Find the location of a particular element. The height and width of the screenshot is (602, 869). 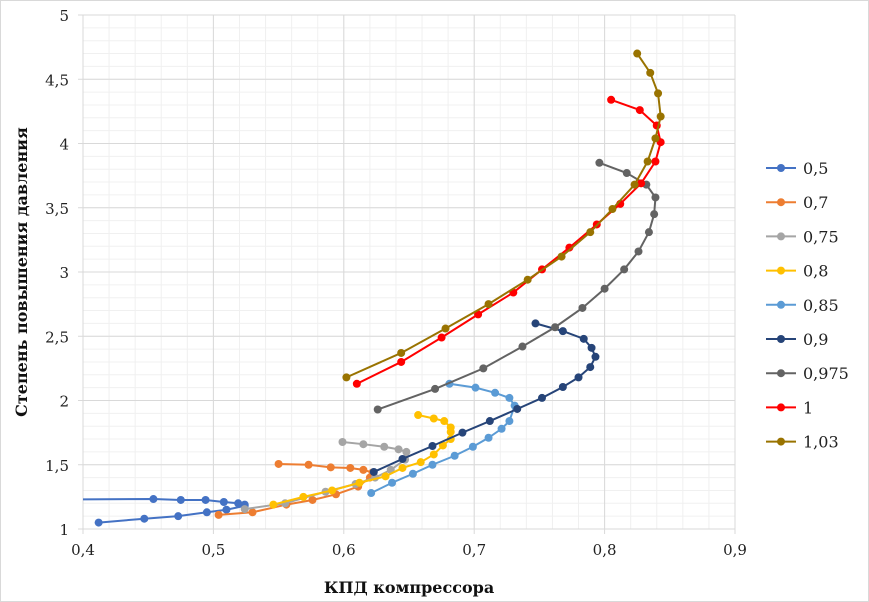

legend-label: 0,8 is located at coordinates (815, 271).